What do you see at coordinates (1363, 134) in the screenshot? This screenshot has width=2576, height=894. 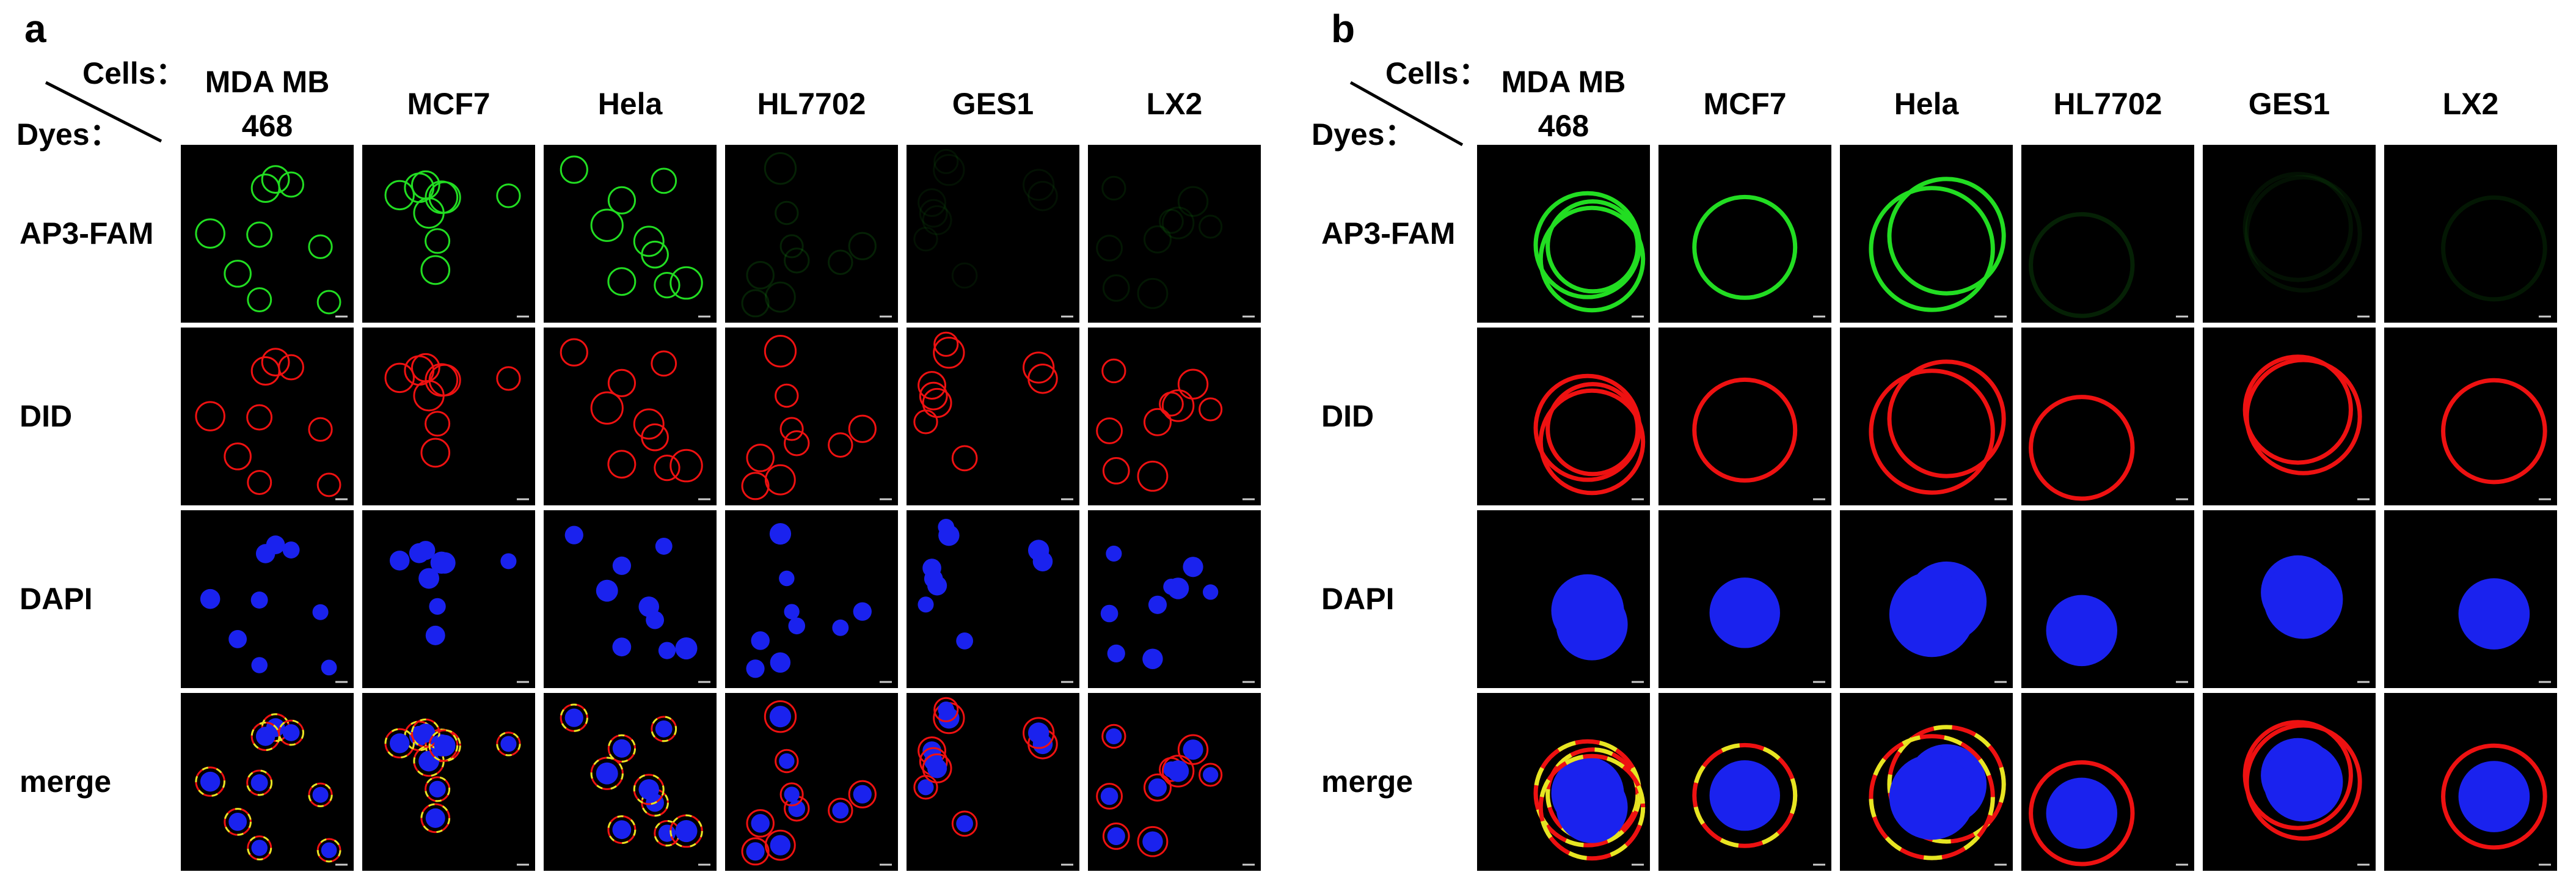 I see `dyes-label: Dyes：` at bounding box center [1363, 134].